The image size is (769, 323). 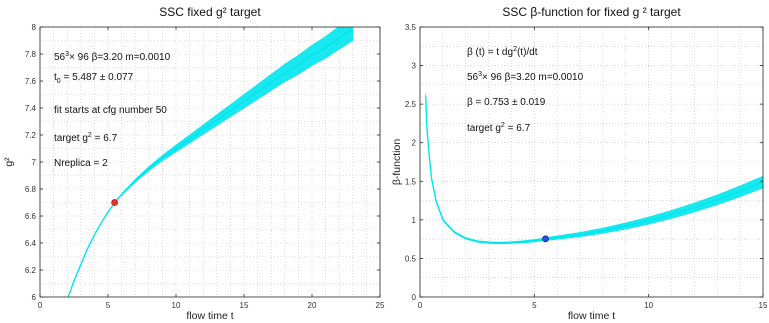 I want to click on y-tick-label: 6.8, so click(x=31, y=189).